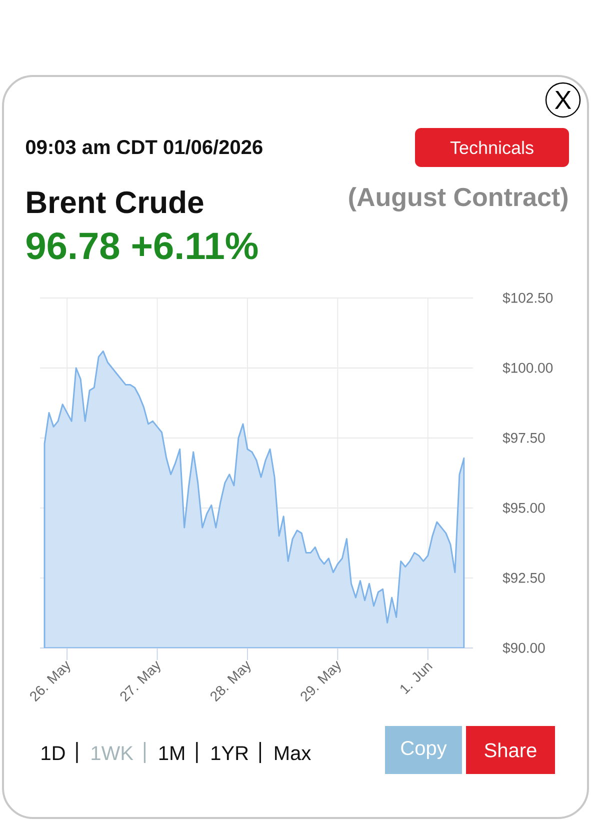  I want to click on y-tick-label: $102.50, so click(527, 298).